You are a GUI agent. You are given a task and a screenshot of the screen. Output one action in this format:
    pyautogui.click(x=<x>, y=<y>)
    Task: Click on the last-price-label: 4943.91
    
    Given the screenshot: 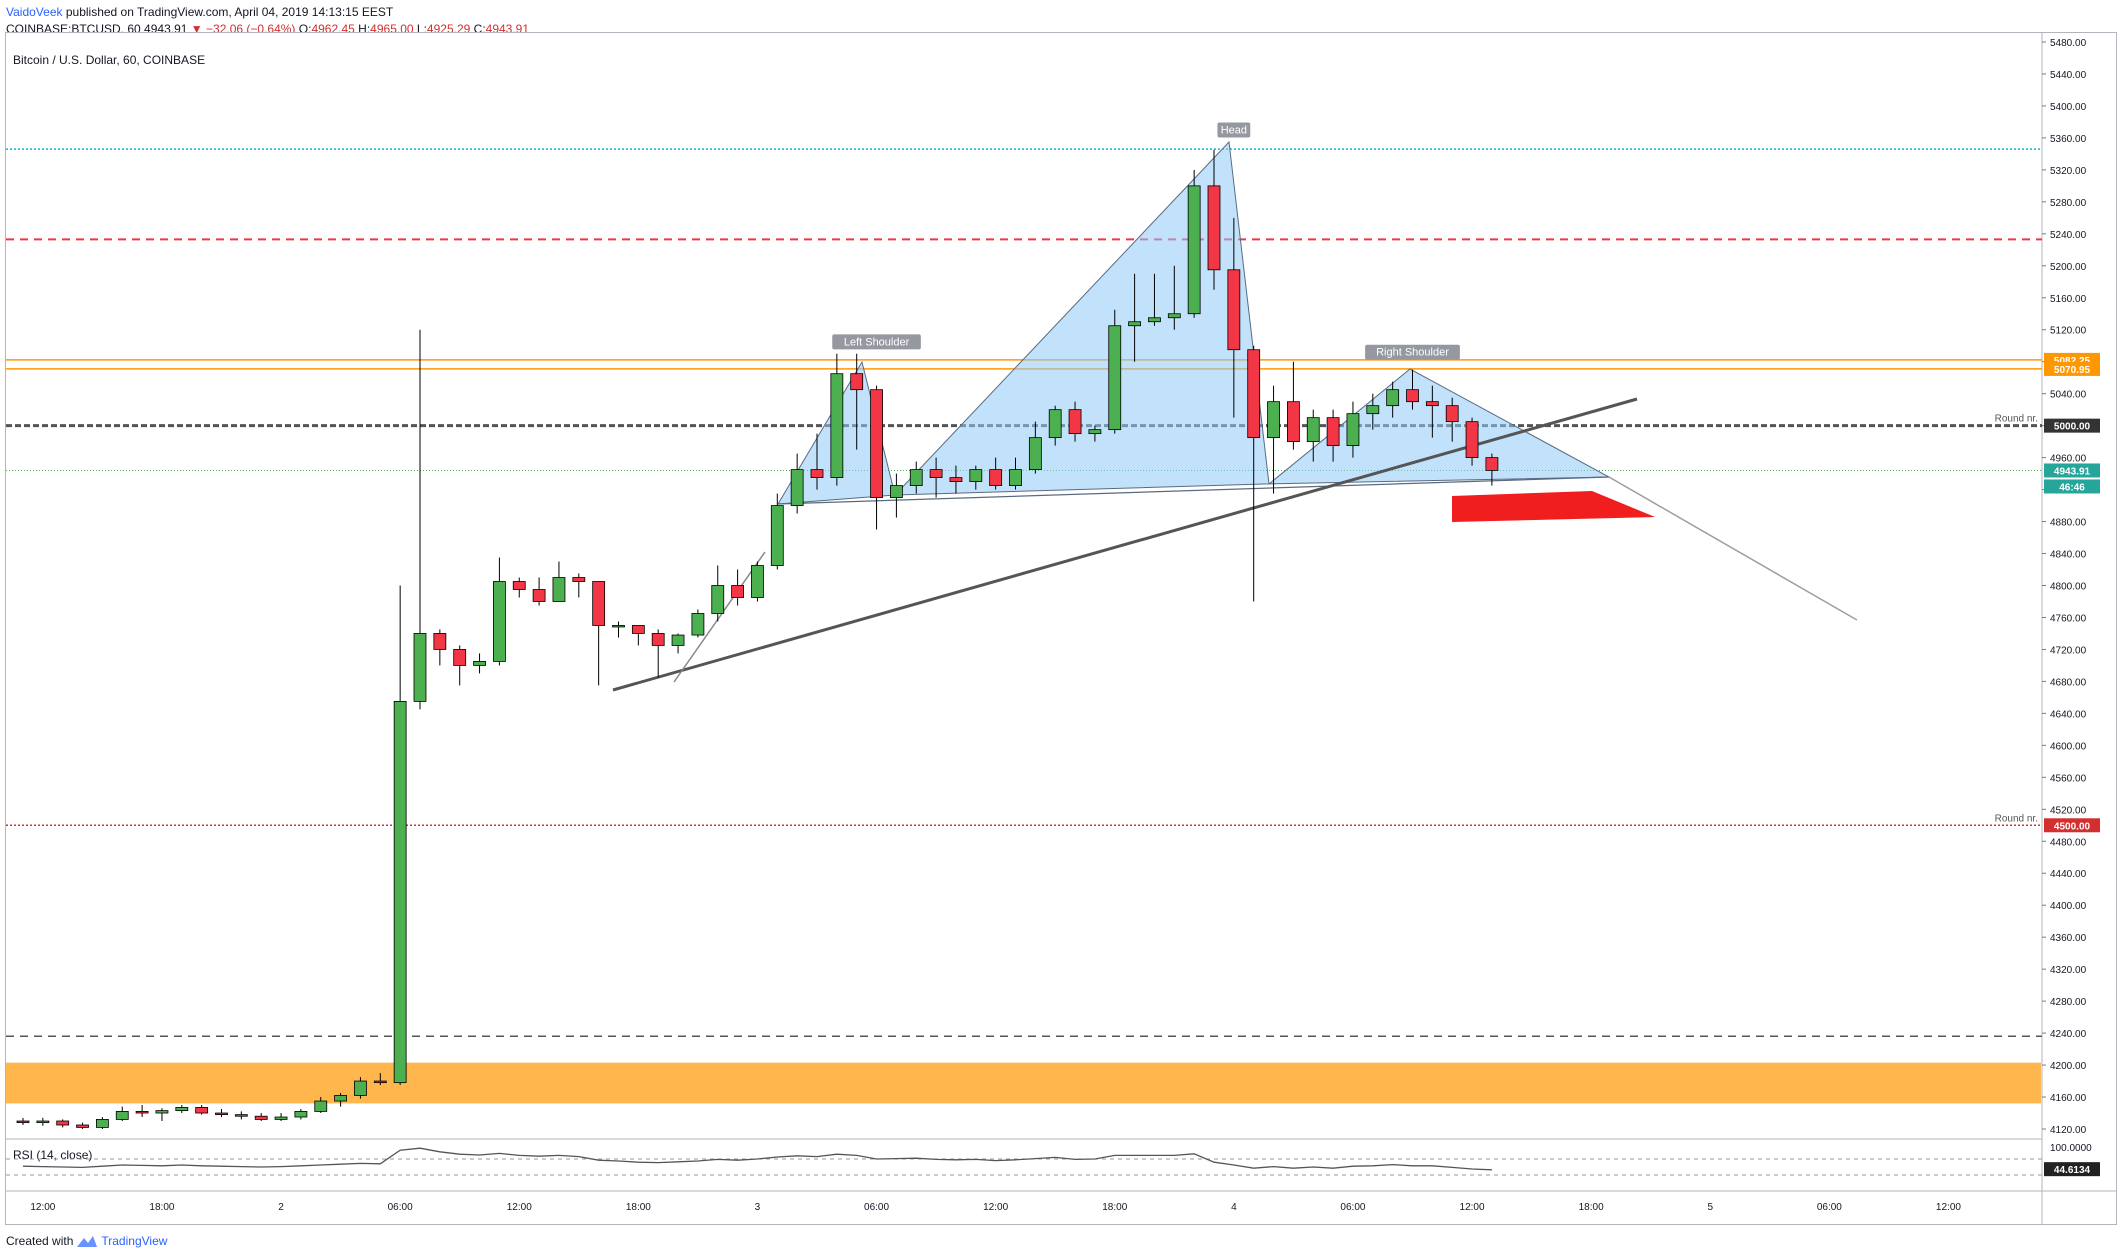 What is the action you would take?
    pyautogui.click(x=2072, y=471)
    